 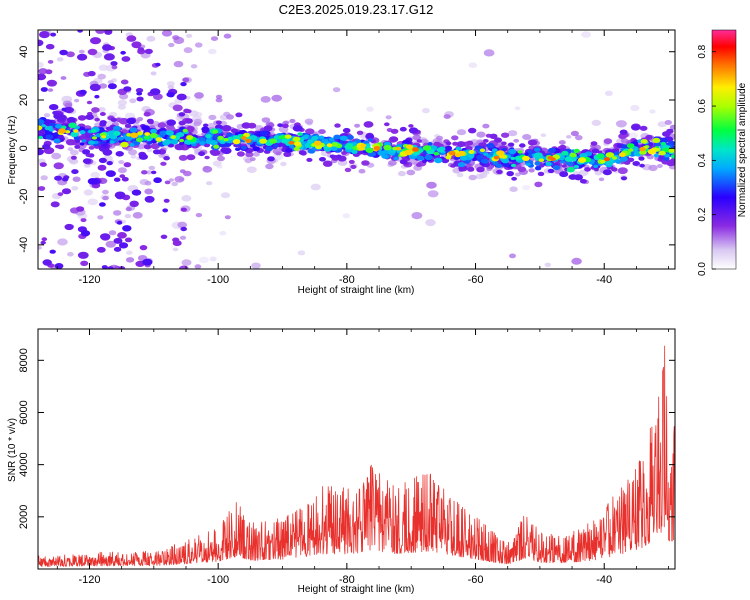 I want to click on x-tick-label: -120, so click(x=89, y=580).